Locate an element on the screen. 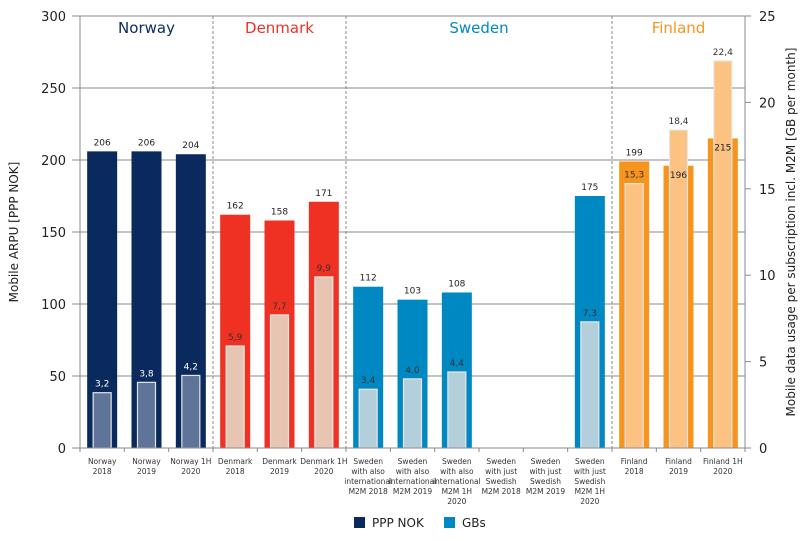 The image size is (800, 541). data-label-ppp-nok: 112 is located at coordinates (368, 279).